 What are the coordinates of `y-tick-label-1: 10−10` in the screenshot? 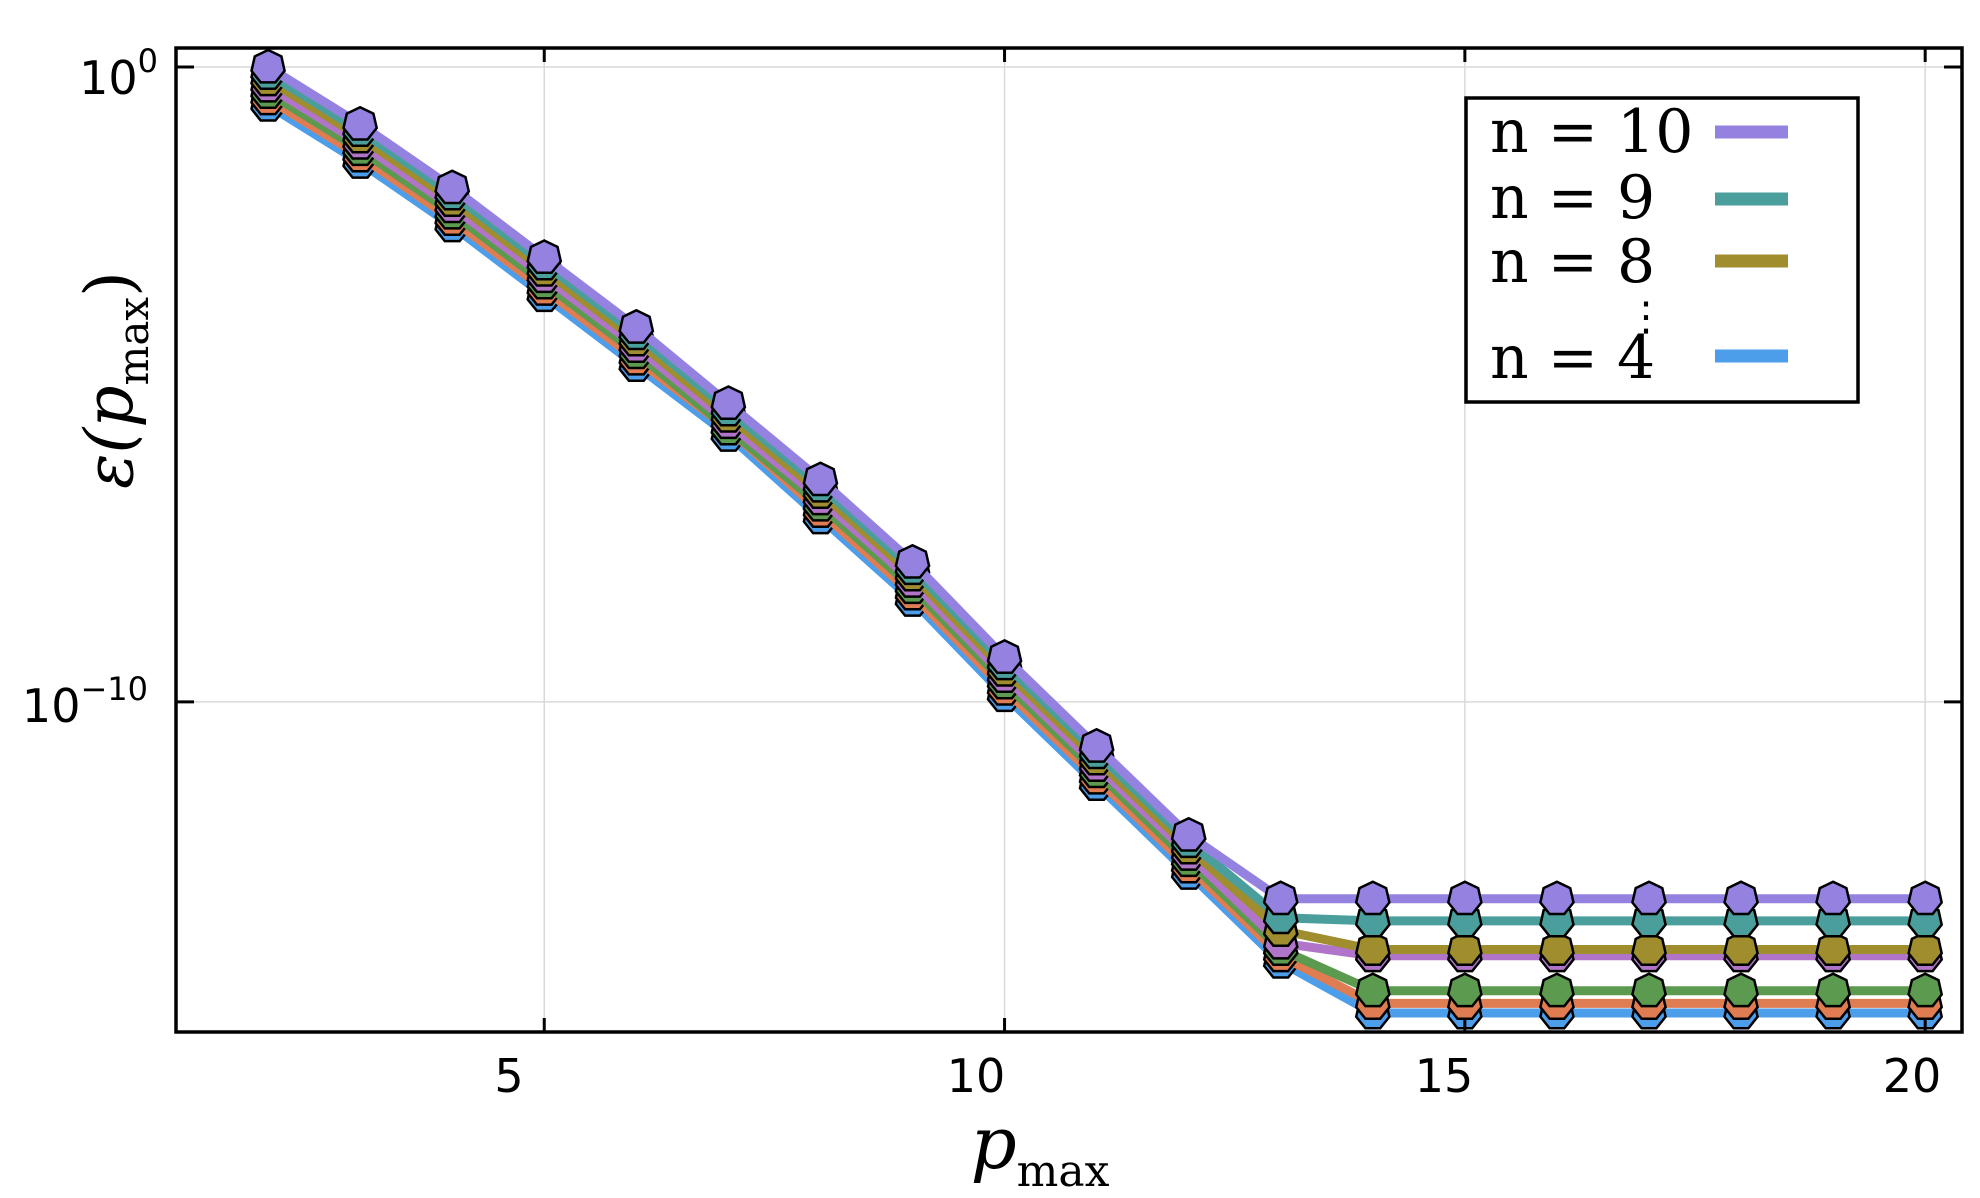 It's located at (85, 701).